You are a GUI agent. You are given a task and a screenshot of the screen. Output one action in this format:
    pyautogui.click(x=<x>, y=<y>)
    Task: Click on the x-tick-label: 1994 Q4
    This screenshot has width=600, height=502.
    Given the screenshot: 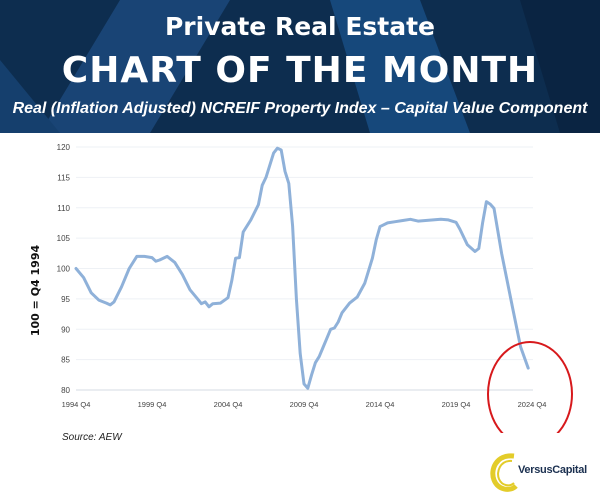 What is the action you would take?
    pyautogui.click(x=76, y=404)
    